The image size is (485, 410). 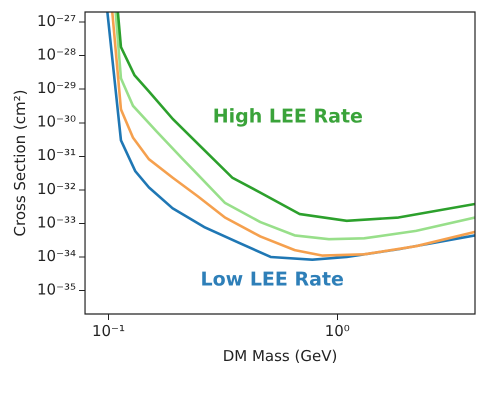 I want to click on y-tick-label: 10⁻³⁵, so click(x=56, y=289).